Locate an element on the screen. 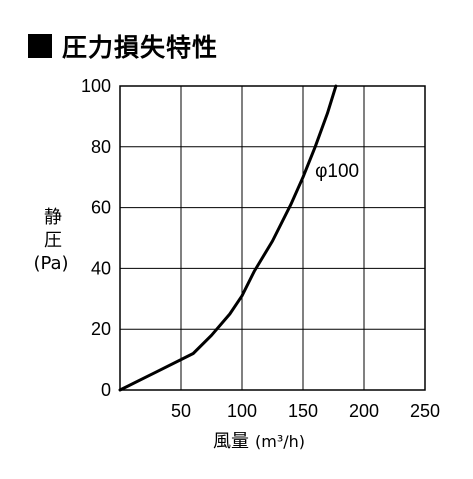  x-axis-label-unit: (m³/h) is located at coordinates (280, 441).